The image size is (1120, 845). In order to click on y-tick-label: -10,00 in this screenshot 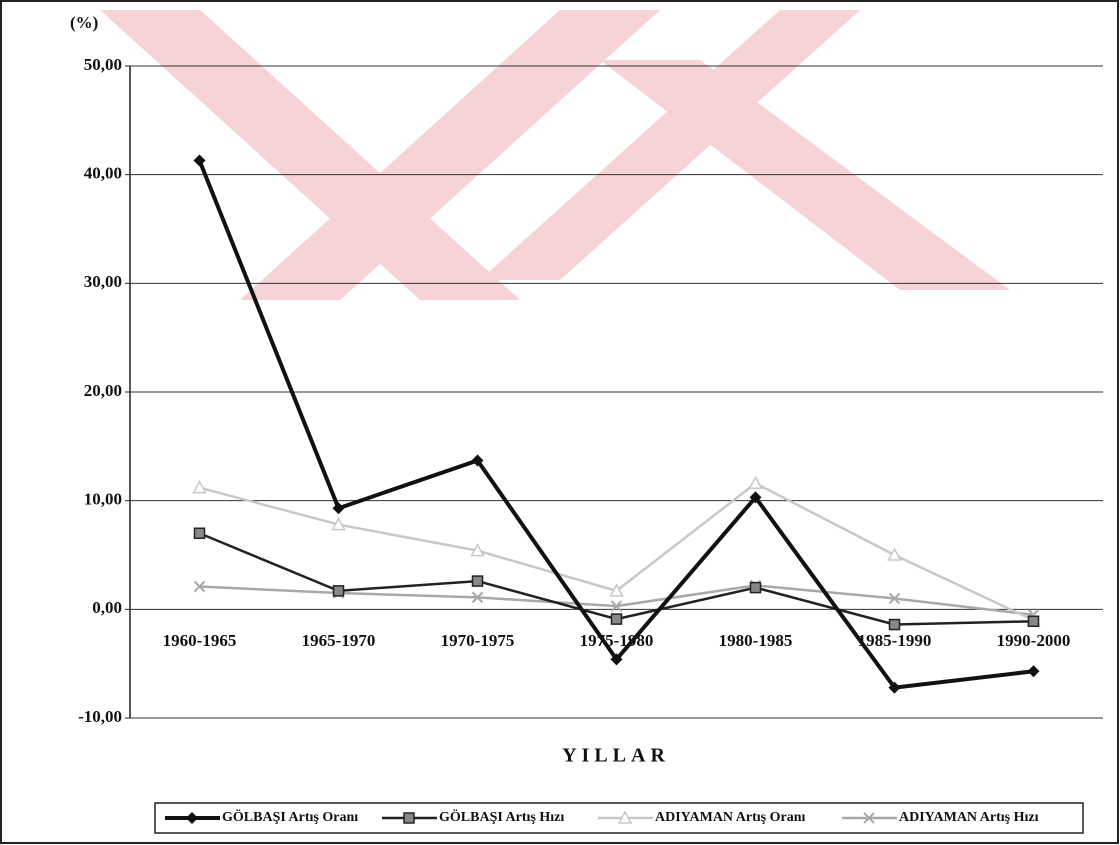, I will do `click(100, 716)`.